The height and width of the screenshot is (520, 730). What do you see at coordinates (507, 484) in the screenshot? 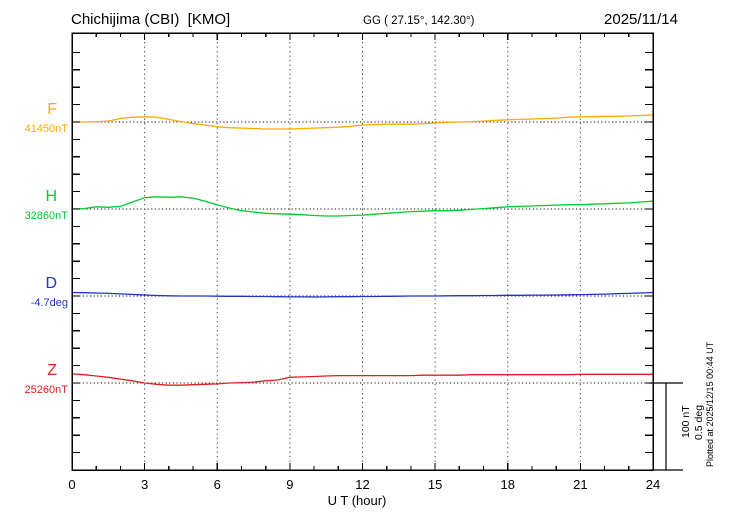
I see `x-tick-label-18: 18` at bounding box center [507, 484].